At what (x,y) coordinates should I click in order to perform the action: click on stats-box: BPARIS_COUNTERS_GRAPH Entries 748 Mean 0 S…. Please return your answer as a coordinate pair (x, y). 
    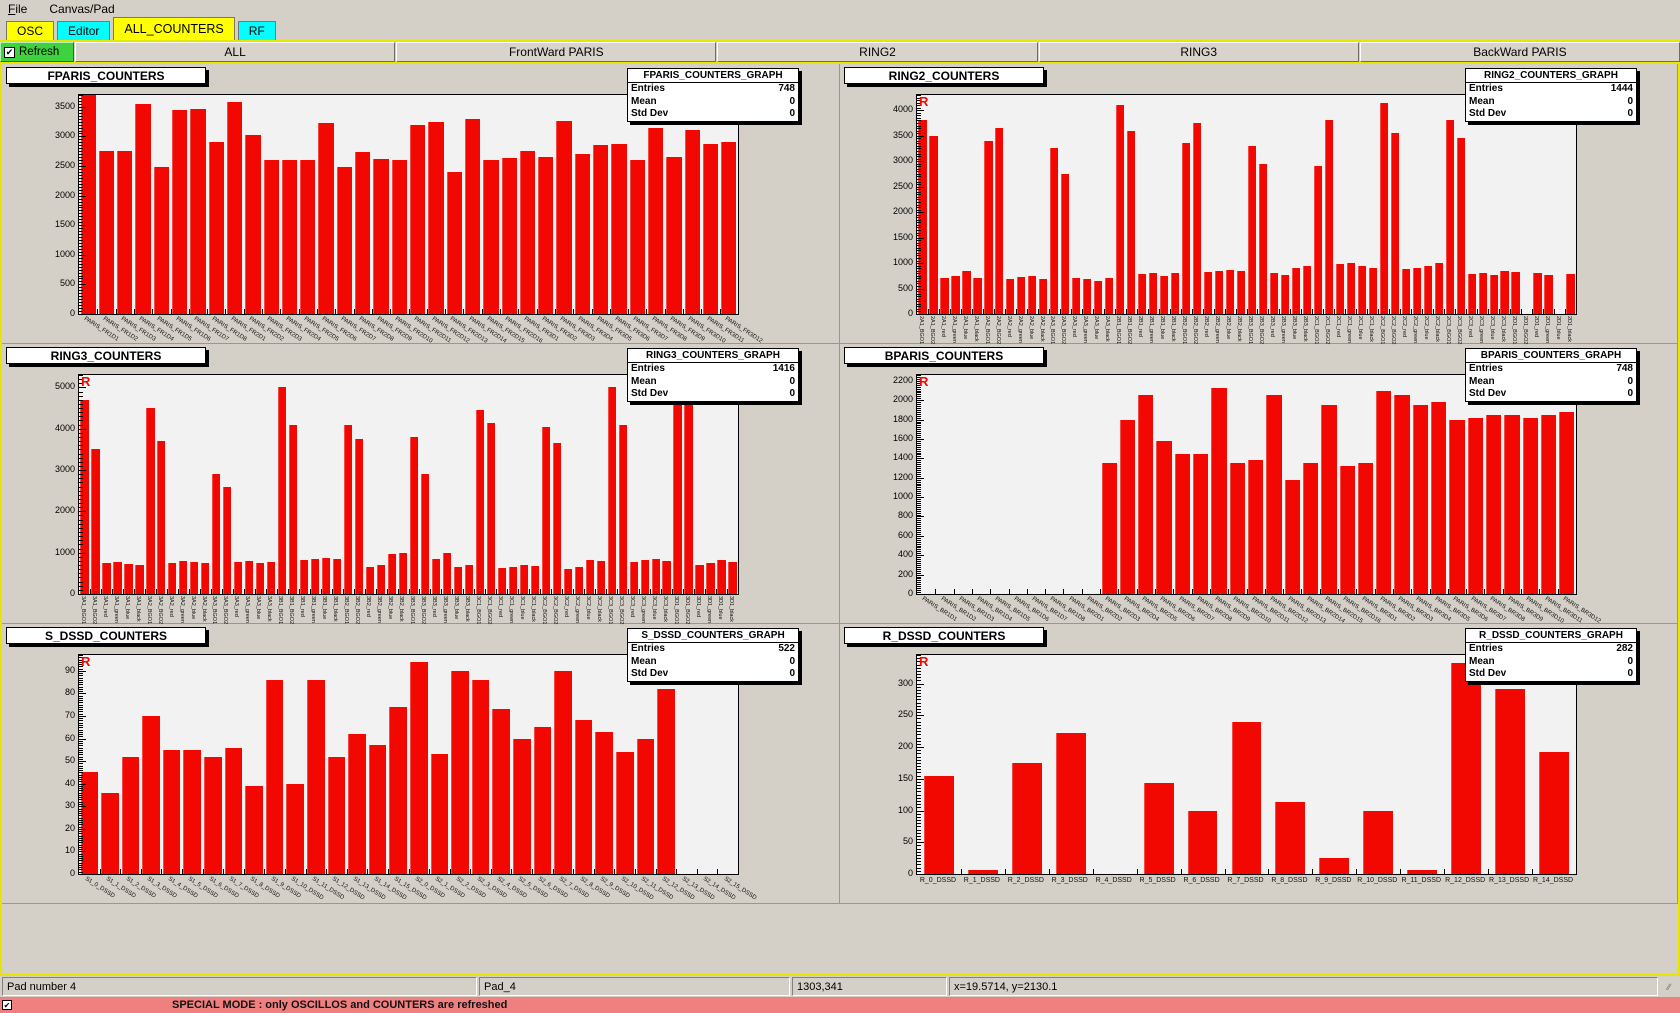
    Looking at the image, I should click on (1551, 375).